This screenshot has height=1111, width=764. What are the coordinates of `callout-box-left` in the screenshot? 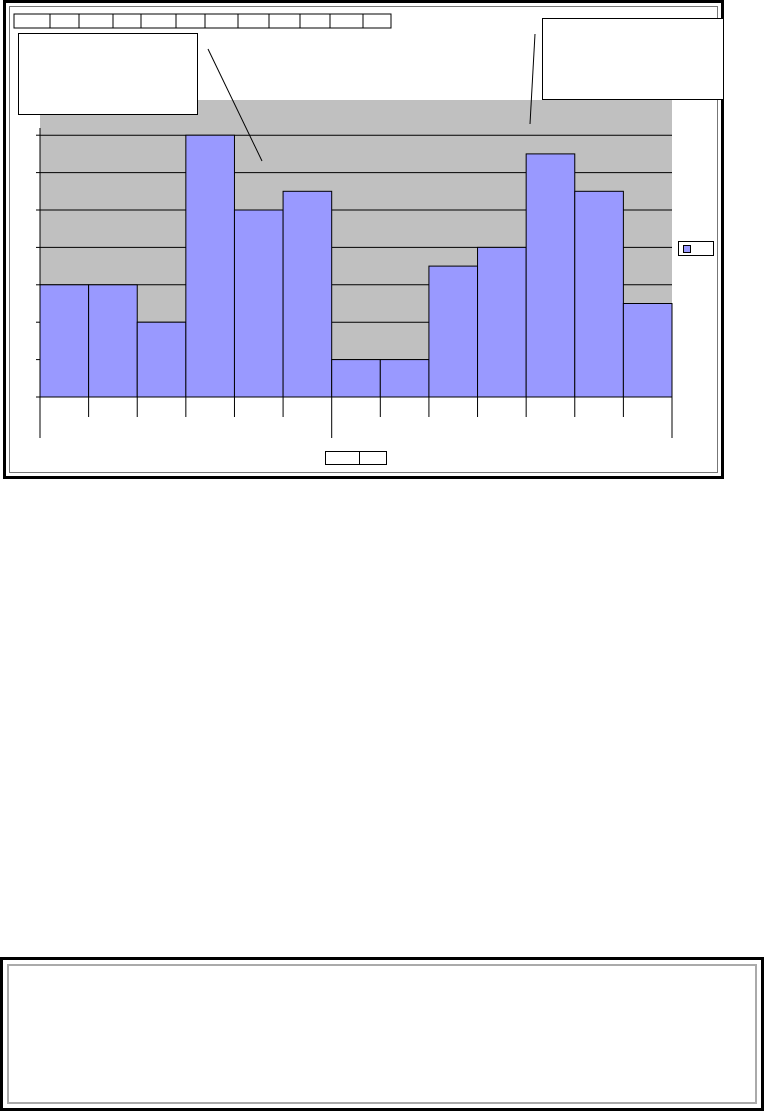 It's located at (108, 74).